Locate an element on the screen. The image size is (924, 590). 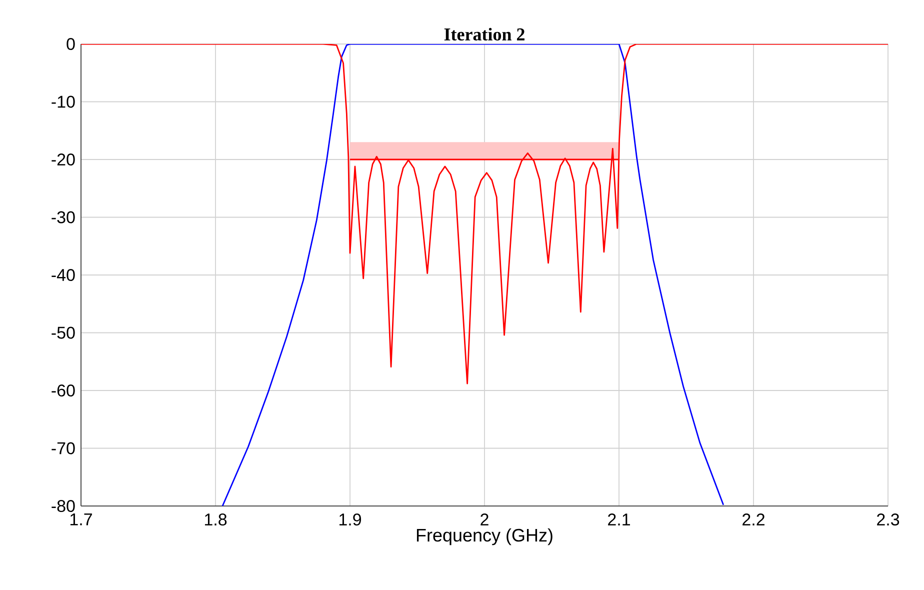
y-tick-label: -80 is located at coordinates (63, 506).